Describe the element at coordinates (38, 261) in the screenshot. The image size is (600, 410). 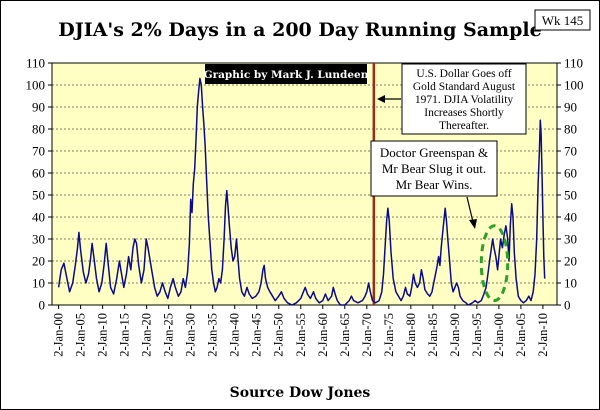
I see `y-tick-label: 20` at that location.